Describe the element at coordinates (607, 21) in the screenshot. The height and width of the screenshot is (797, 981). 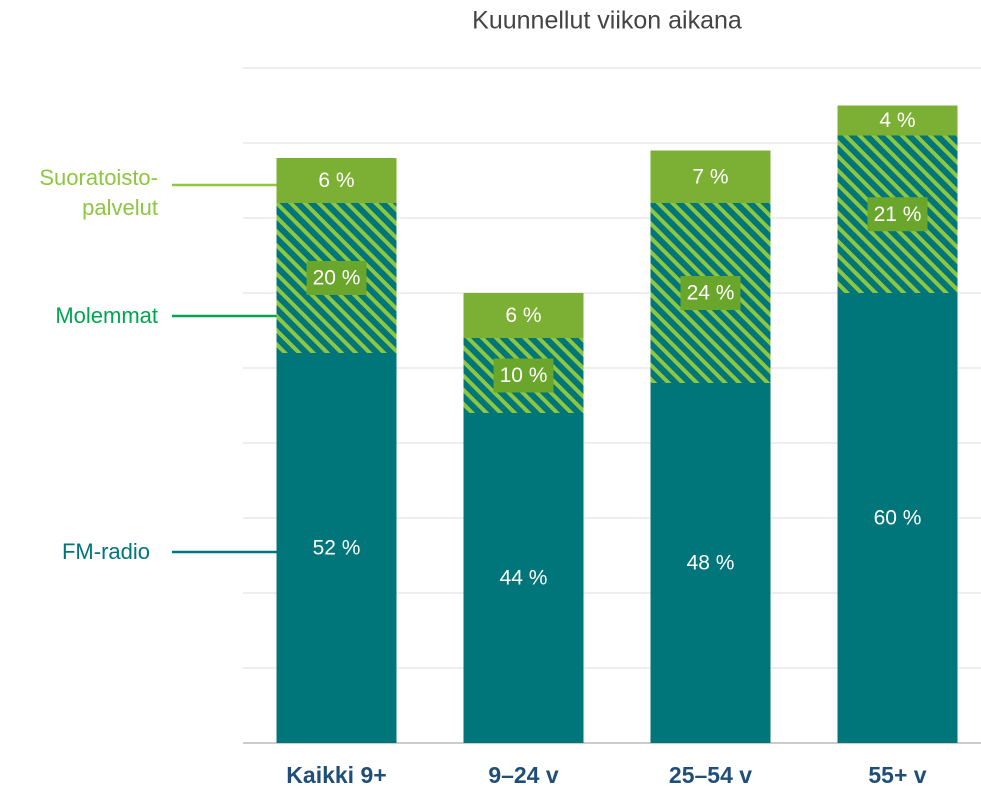
I see `chart-title: Kuunnellut viikon aikana` at that location.